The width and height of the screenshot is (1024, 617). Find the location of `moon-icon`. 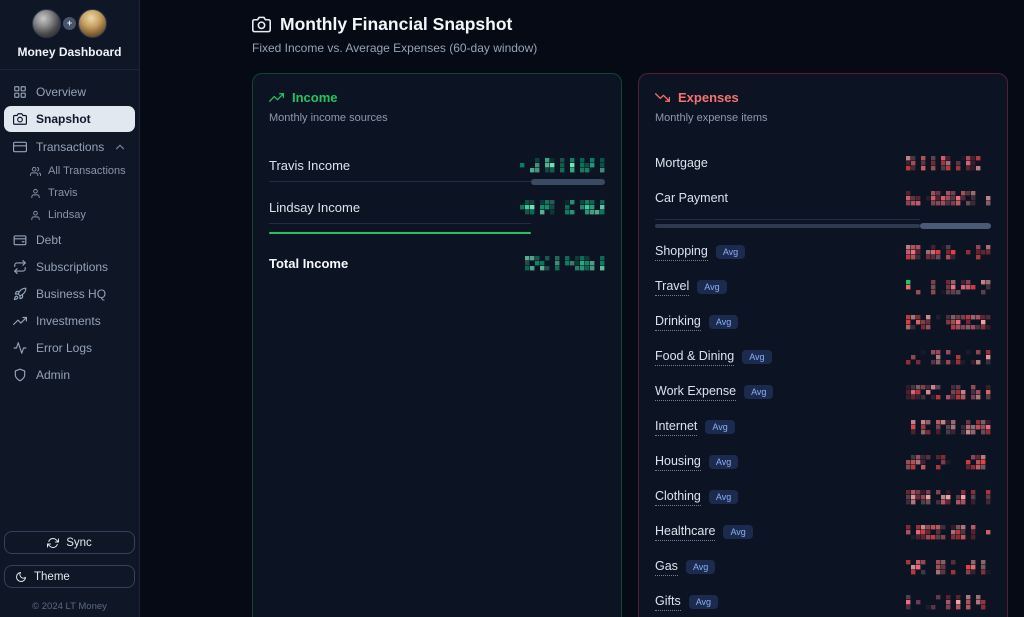

moon-icon is located at coordinates (21, 577).